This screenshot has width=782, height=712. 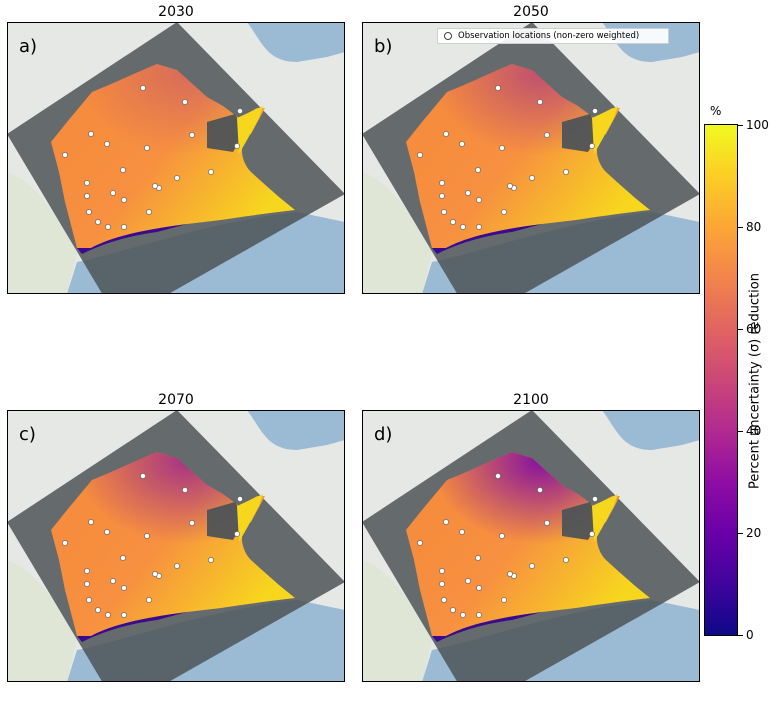 I want to click on panel-title: 2030, so click(x=176, y=12).